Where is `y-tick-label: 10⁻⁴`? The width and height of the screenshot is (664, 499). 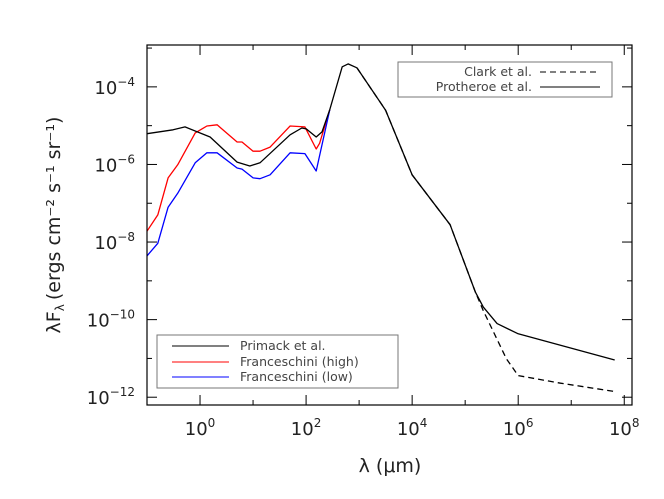 y-tick-label: 10⁻⁴ is located at coordinates (114, 87).